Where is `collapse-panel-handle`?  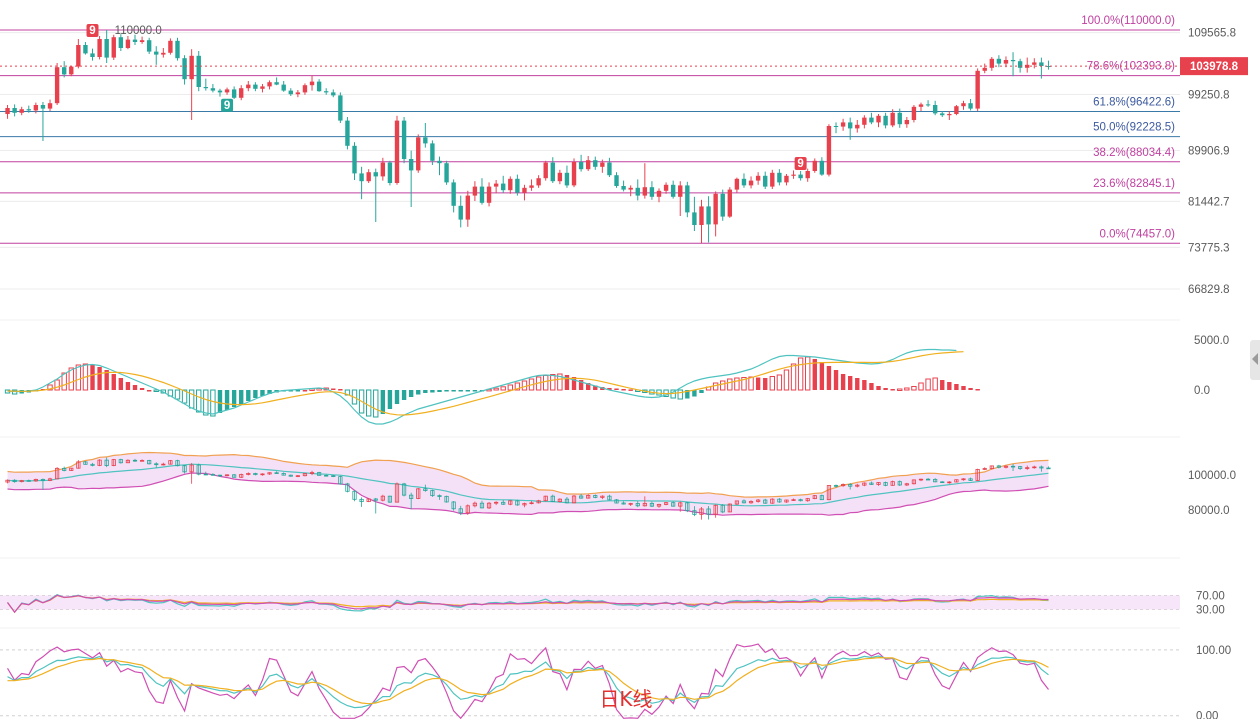 collapse-panel-handle is located at coordinates (1255, 360).